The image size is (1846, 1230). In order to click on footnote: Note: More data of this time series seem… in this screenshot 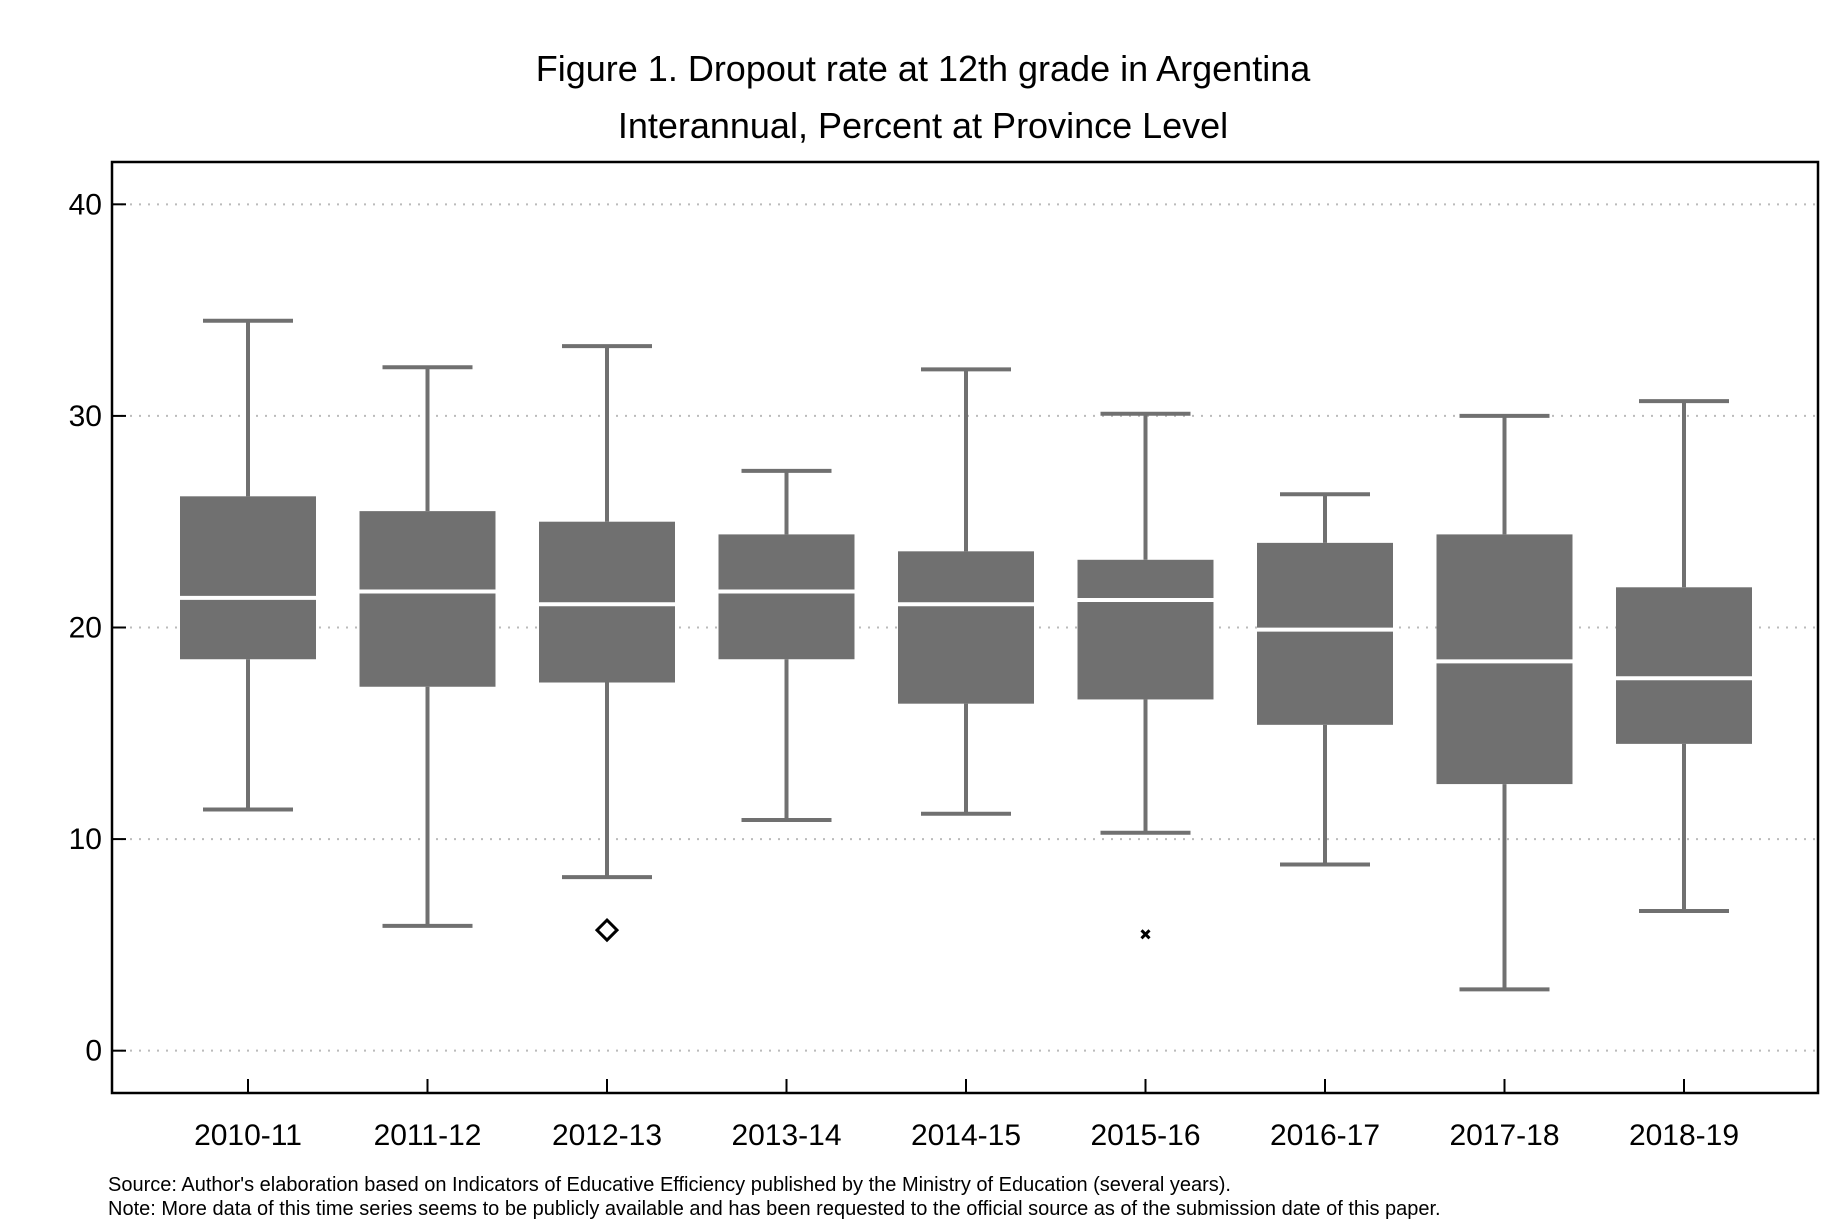, I will do `click(774, 1209)`.